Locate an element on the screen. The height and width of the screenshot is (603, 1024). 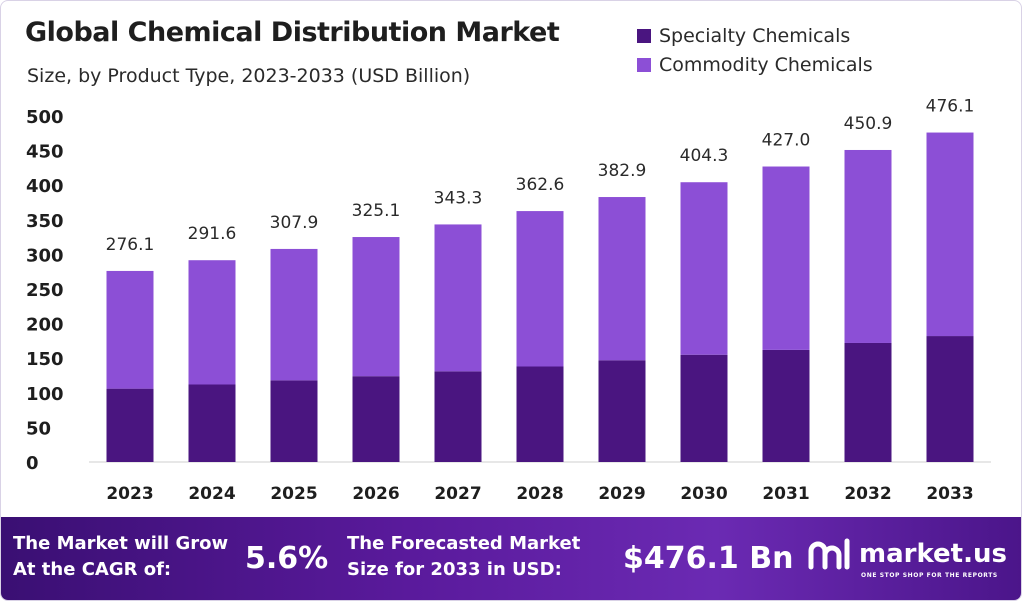
data-label-total: 276.1 is located at coordinates (130, 245).